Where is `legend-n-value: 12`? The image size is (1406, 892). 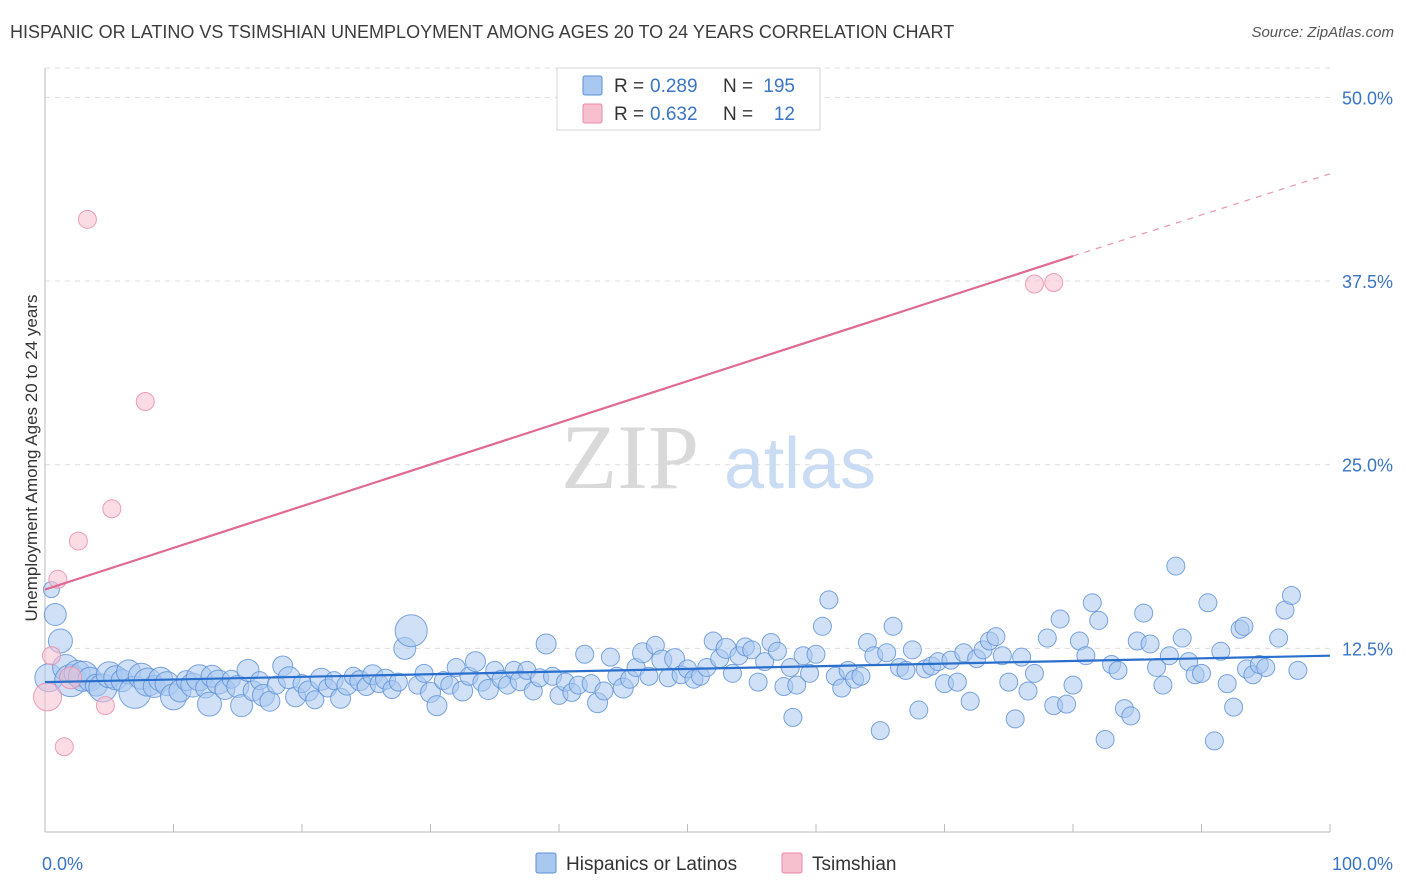 legend-n-value: 12 is located at coordinates (784, 114).